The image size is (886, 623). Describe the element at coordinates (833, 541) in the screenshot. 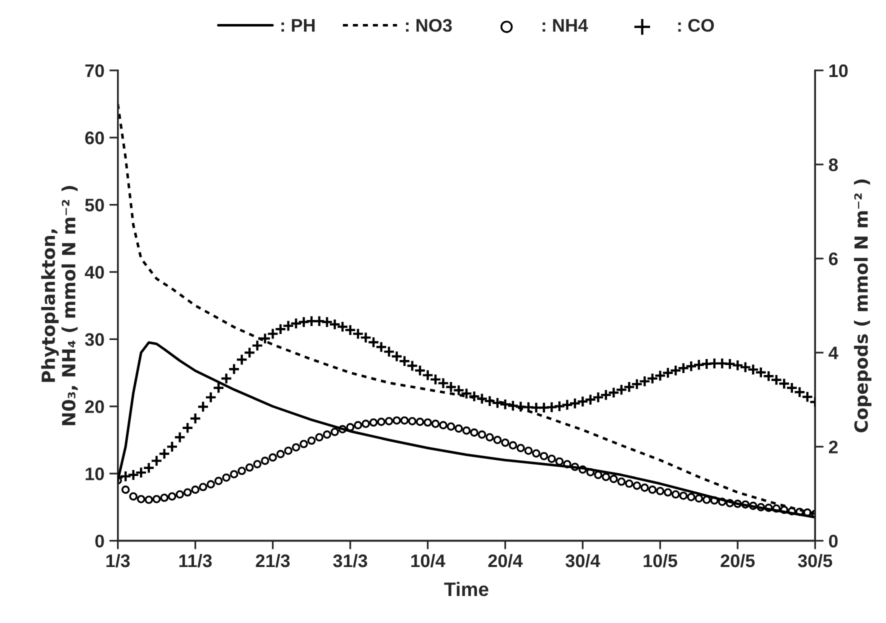

I see `y2-tick-label: 0` at that location.